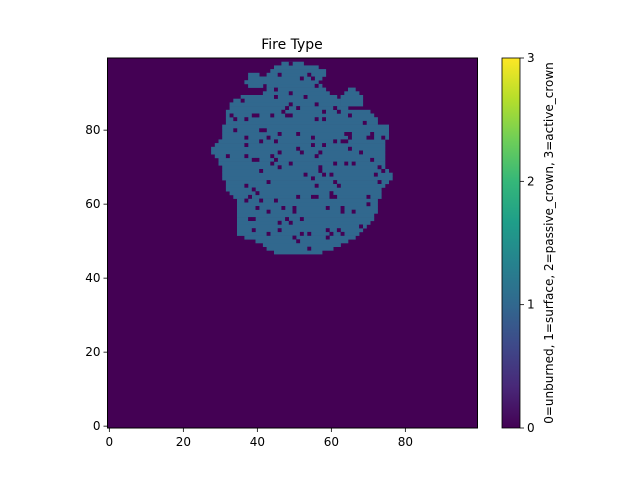 The image size is (640, 480). Describe the element at coordinates (257, 442) in the screenshot. I see `x-tick-label: 40` at that location.